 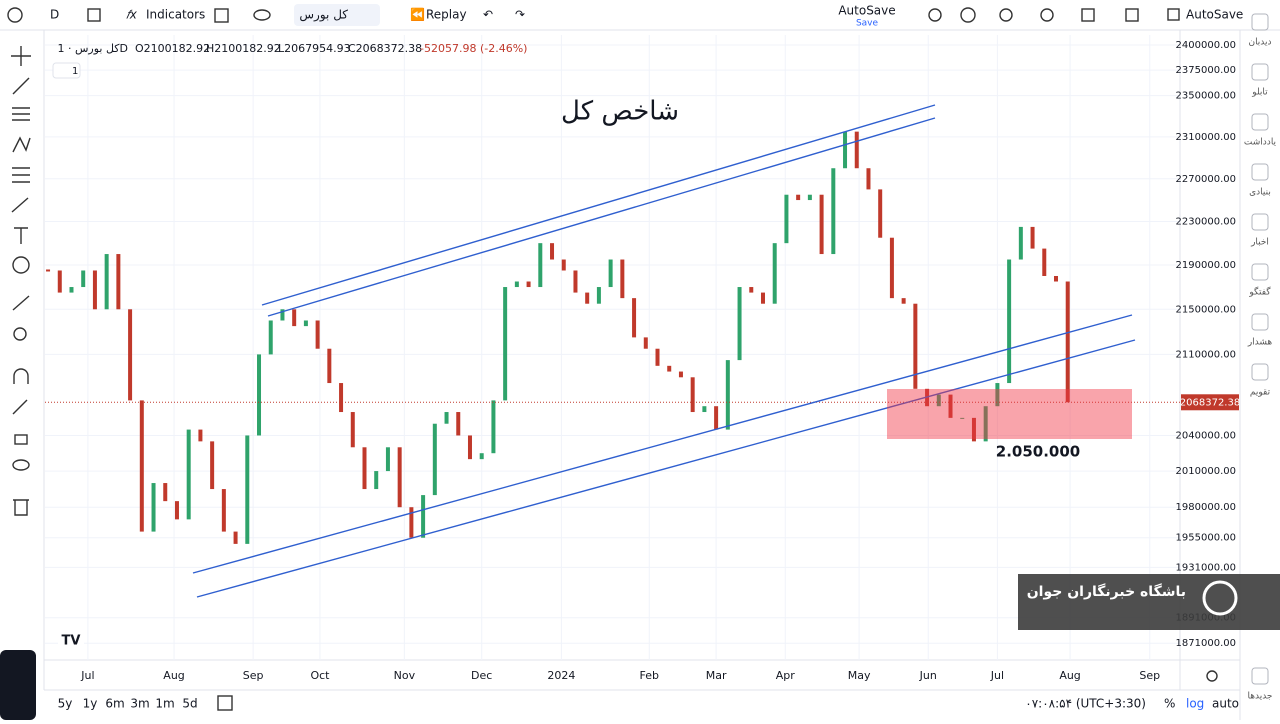 What do you see at coordinates (189, 704) in the screenshot?
I see `range-button: 5d` at bounding box center [189, 704].